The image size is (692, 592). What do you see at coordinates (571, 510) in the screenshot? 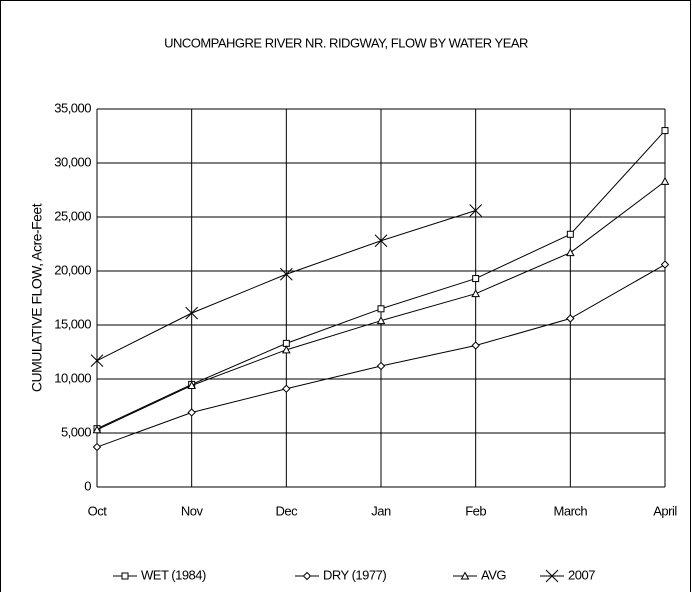
I see `x-tick-label: March` at bounding box center [571, 510].